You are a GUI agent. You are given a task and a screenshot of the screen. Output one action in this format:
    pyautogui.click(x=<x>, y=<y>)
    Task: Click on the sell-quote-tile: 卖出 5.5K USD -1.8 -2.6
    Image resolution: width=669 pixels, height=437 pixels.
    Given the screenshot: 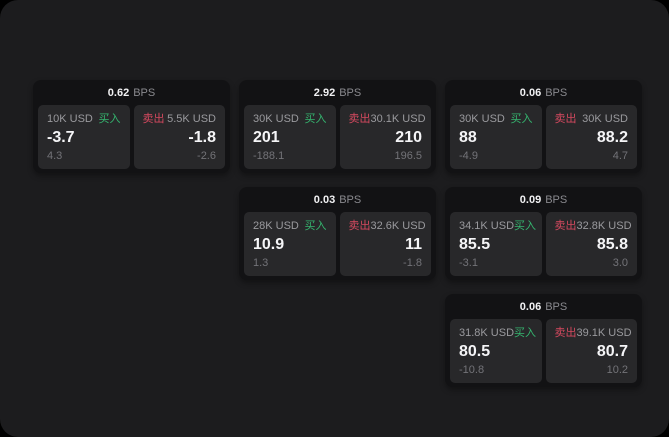 What is the action you would take?
    pyautogui.click(x=179, y=137)
    